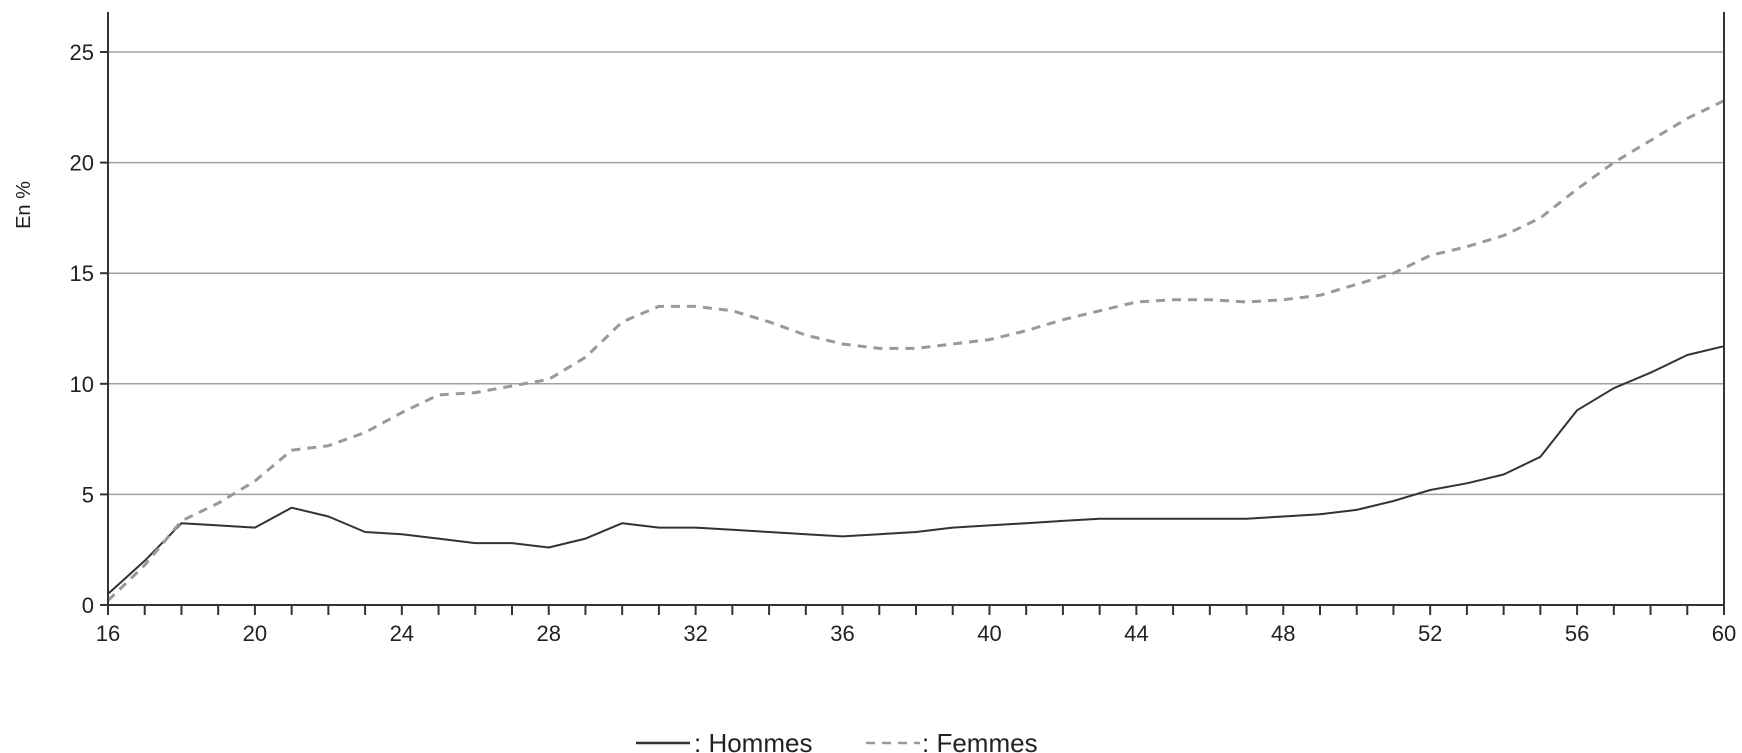 Image resolution: width=1742 pixels, height=753 pixels. Describe the element at coordinates (24, 205) in the screenshot. I see `y-axis-title: En %` at that location.